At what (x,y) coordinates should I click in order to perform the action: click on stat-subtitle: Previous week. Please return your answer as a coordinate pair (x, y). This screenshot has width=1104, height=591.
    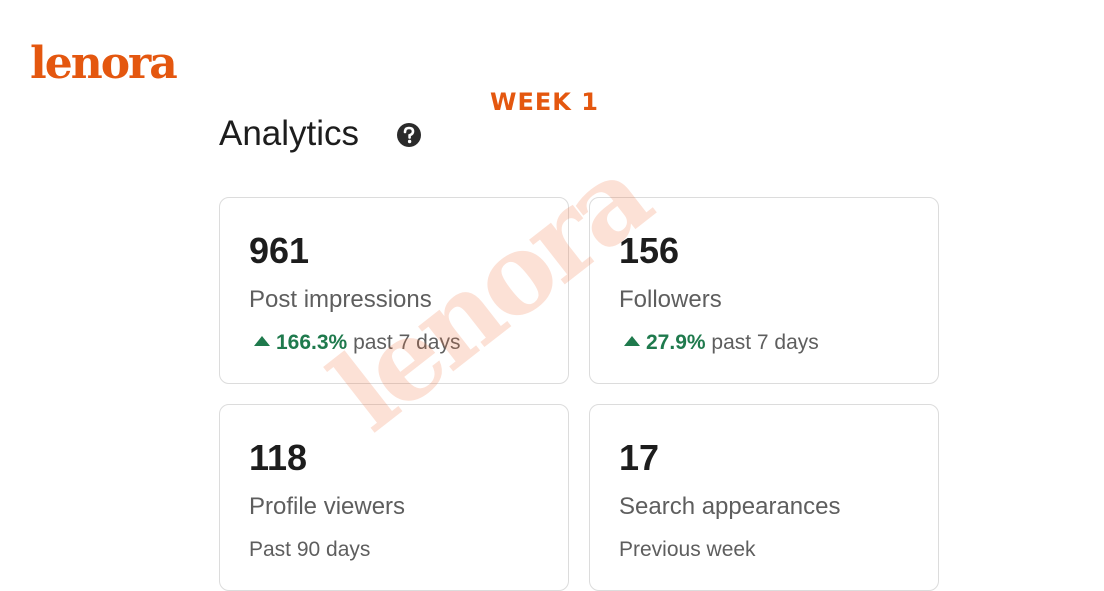
    Looking at the image, I should click on (687, 550).